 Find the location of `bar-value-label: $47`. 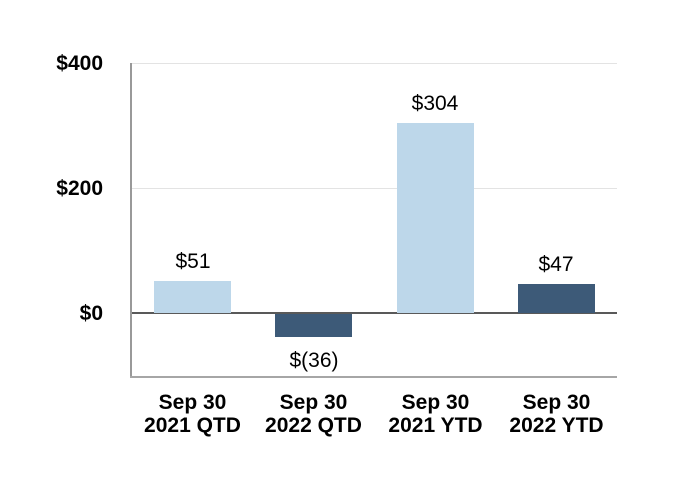

bar-value-label: $47 is located at coordinates (556, 264).